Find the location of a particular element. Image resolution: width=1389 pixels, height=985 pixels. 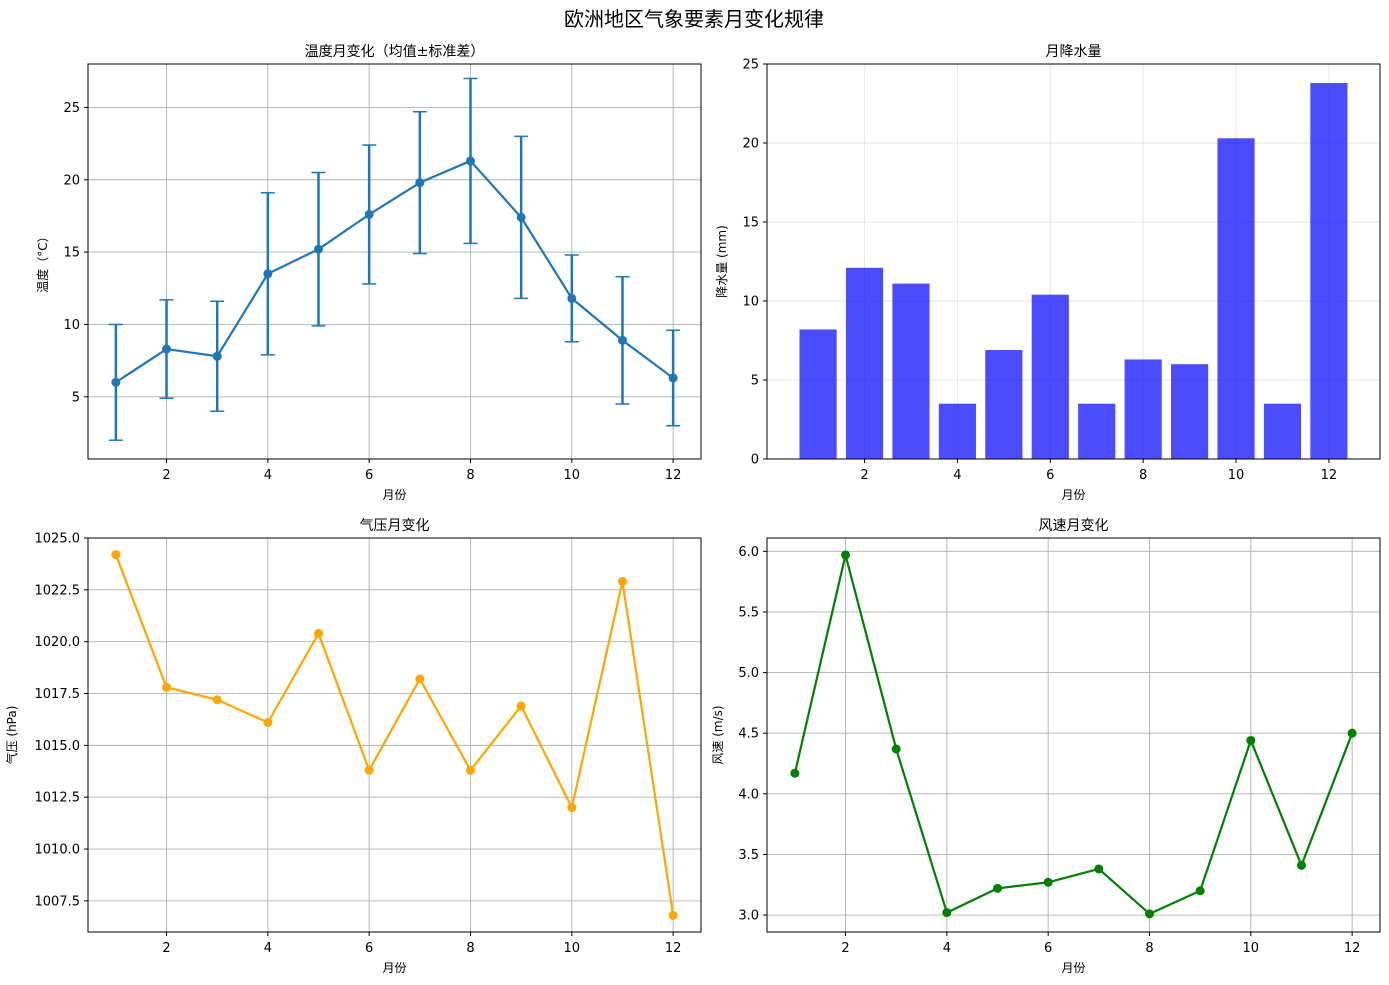

y-axis-label: 气压 (hPa) is located at coordinates (11, 735).